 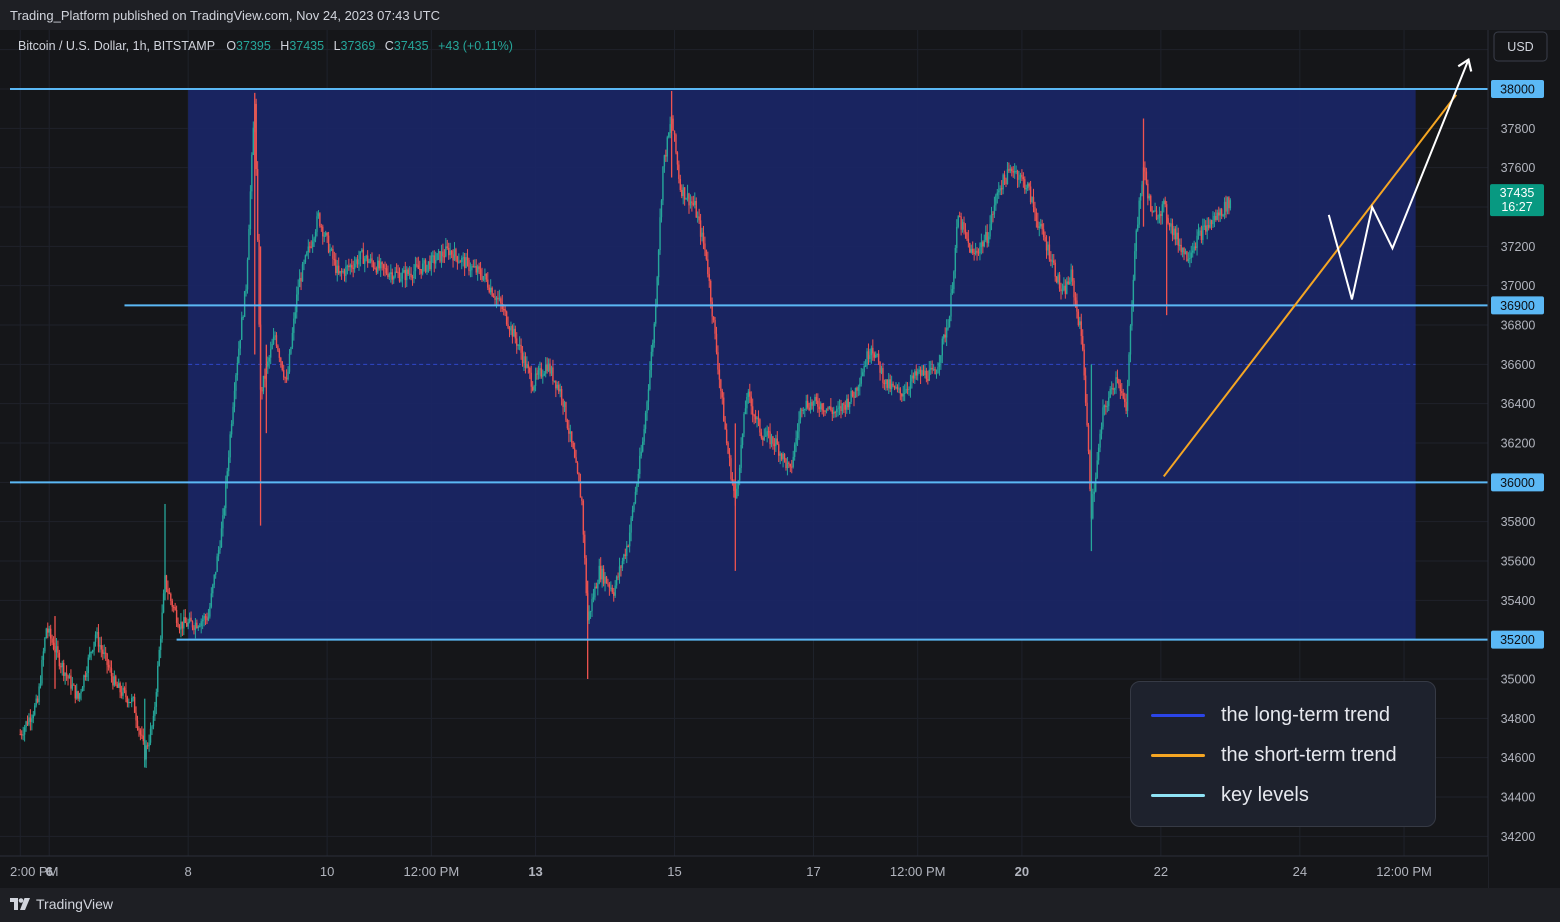 What do you see at coordinates (1517, 200) in the screenshot?
I see `last-price-tag: 37435 16:27` at bounding box center [1517, 200].